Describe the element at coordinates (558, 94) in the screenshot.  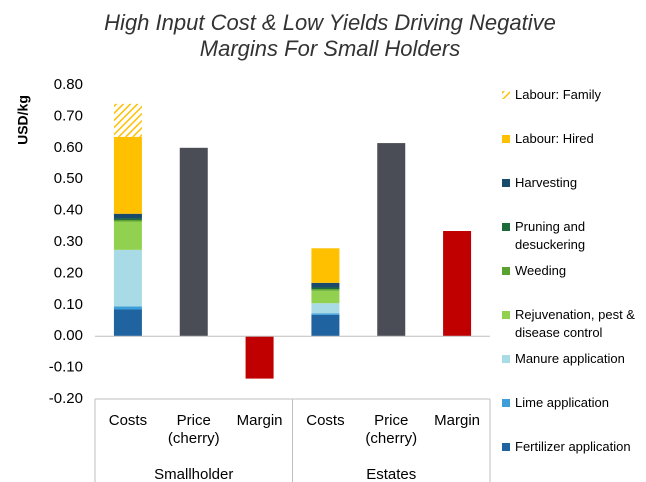
I see `legend-label: Labour: Family` at that location.